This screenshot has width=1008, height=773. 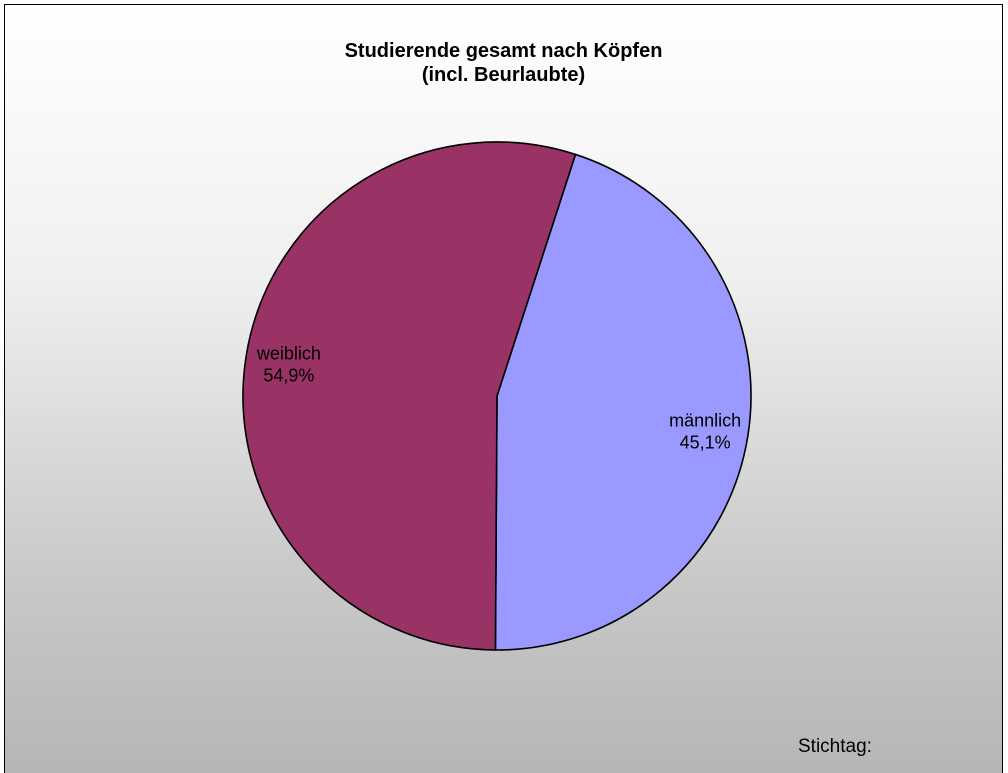 What do you see at coordinates (835, 746) in the screenshot?
I see `footer-note: Stichtag:` at bounding box center [835, 746].